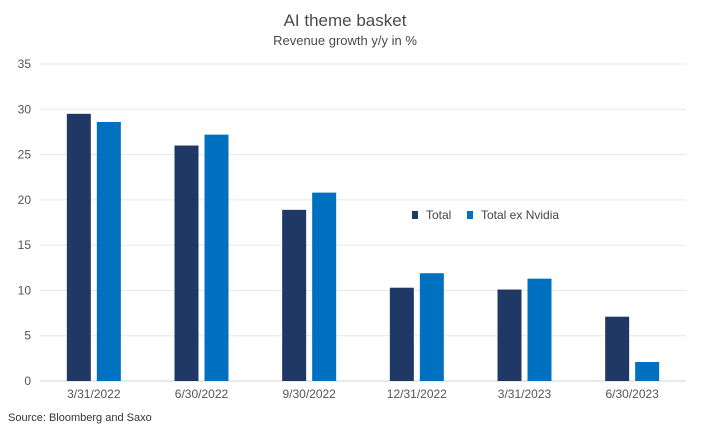 The width and height of the screenshot is (708, 435). What do you see at coordinates (80, 418) in the screenshot?
I see `source-note: Source: Bloomberg and Saxo` at bounding box center [80, 418].